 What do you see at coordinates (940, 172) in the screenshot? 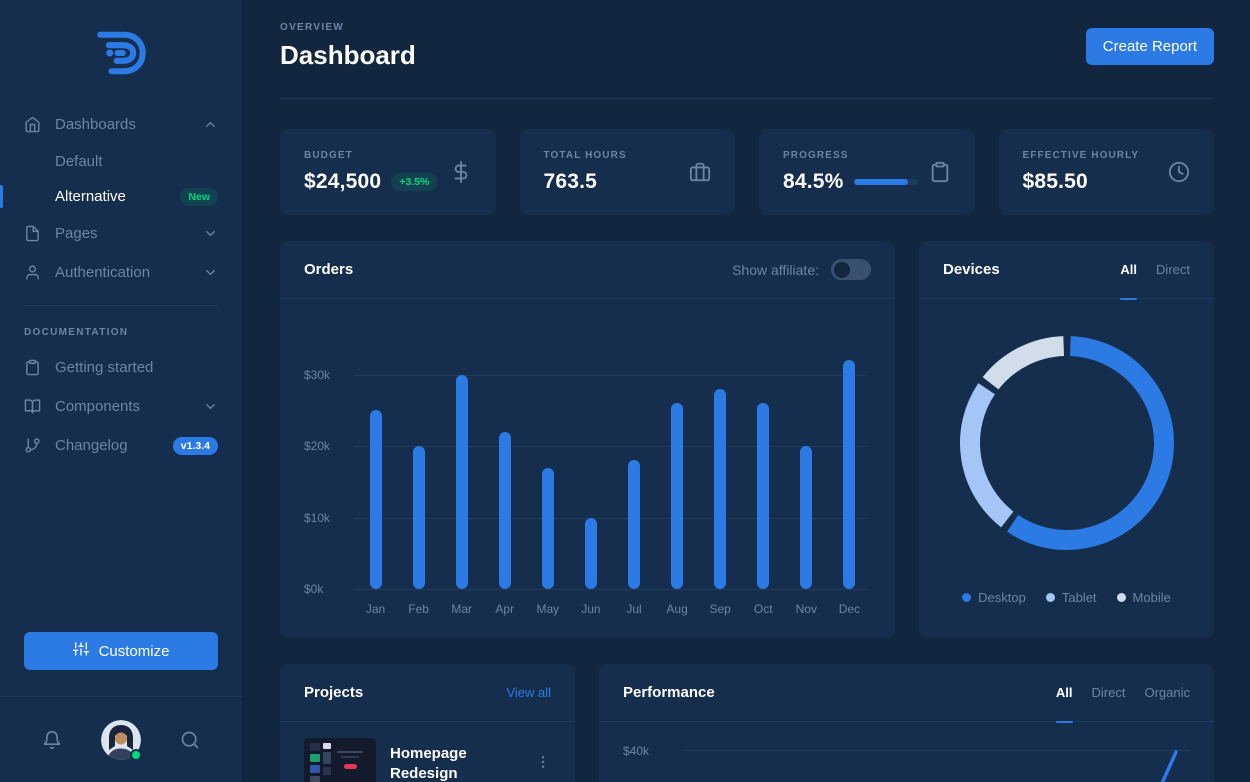
I see `clipboard-icon` at bounding box center [940, 172].